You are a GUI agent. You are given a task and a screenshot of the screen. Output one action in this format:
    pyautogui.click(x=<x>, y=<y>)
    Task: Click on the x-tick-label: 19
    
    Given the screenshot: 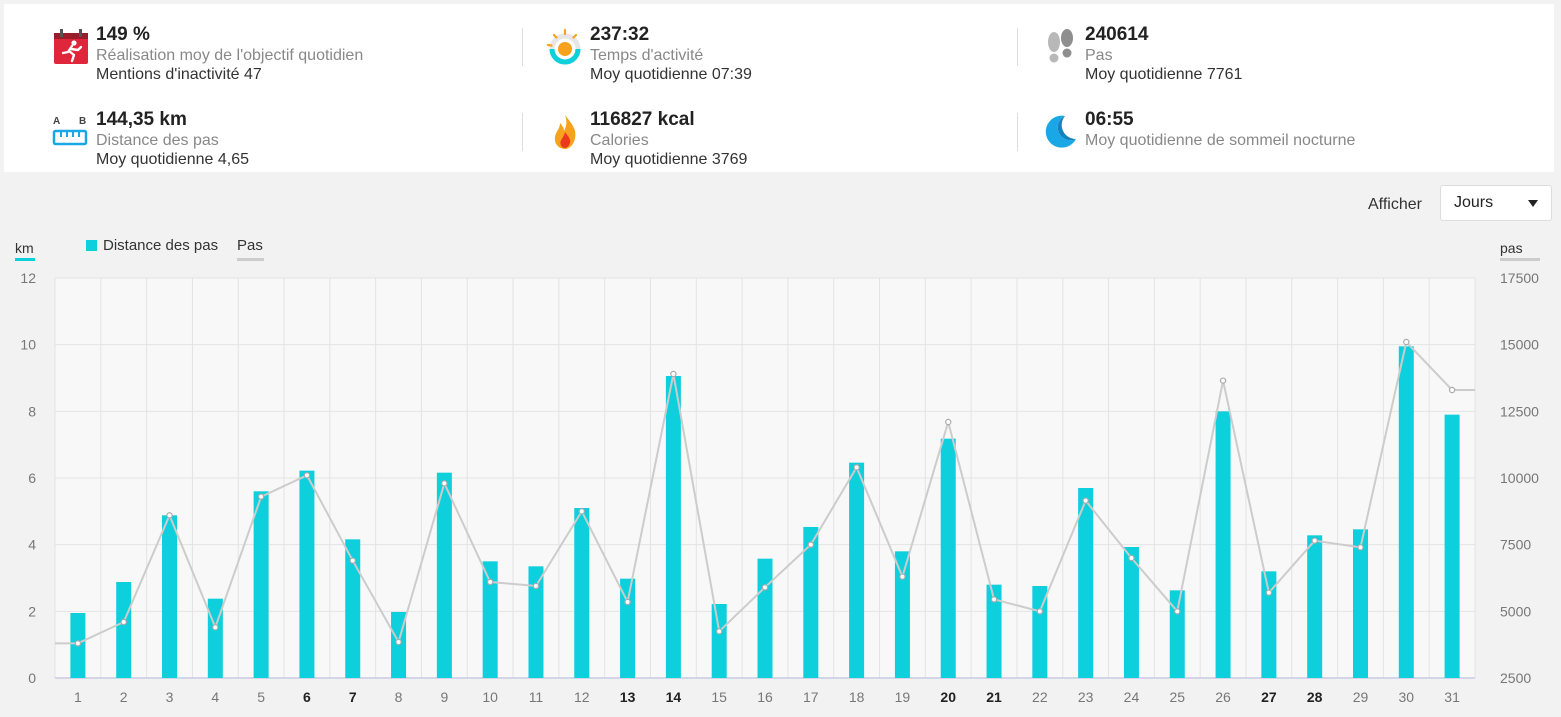 What is the action you would take?
    pyautogui.click(x=903, y=697)
    